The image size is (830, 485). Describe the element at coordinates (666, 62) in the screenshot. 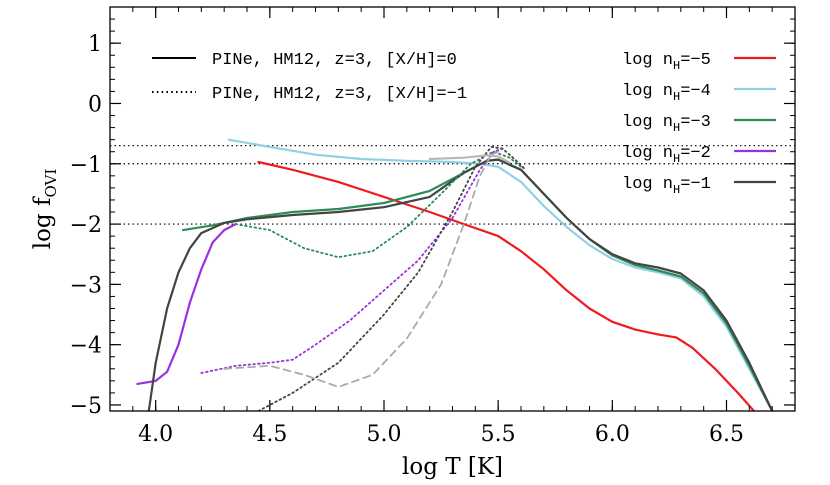

I see `density-legend-label-0: log nH=−5` at that location.